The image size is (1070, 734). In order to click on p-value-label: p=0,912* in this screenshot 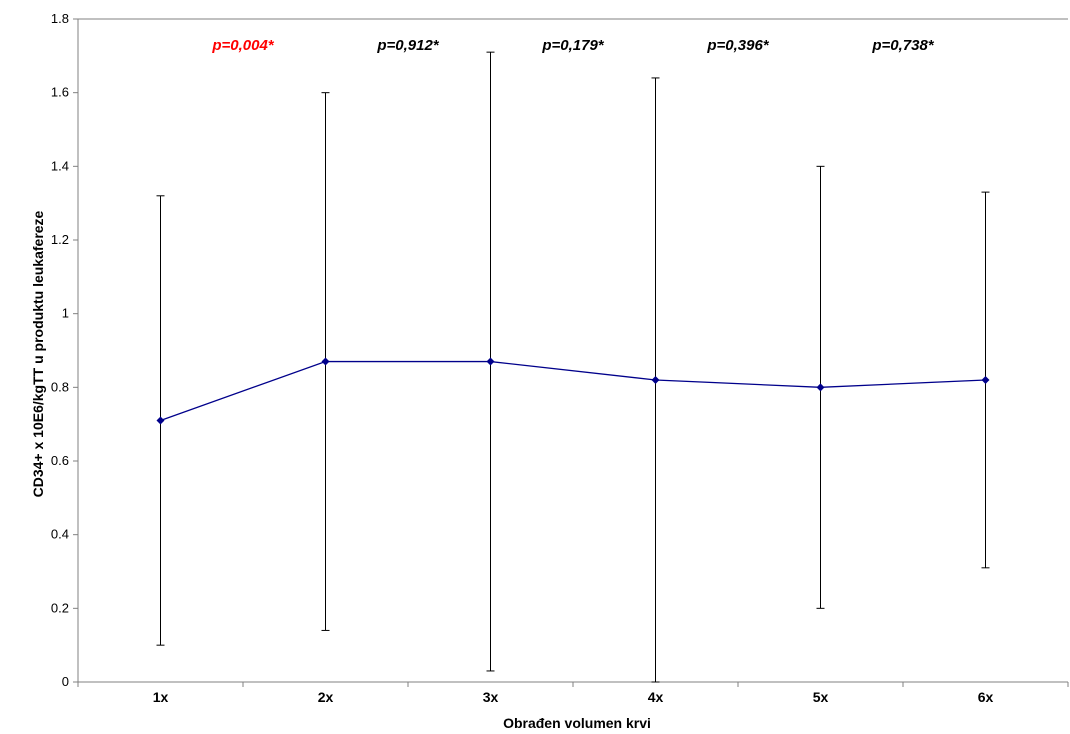, I will do `click(407, 45)`.